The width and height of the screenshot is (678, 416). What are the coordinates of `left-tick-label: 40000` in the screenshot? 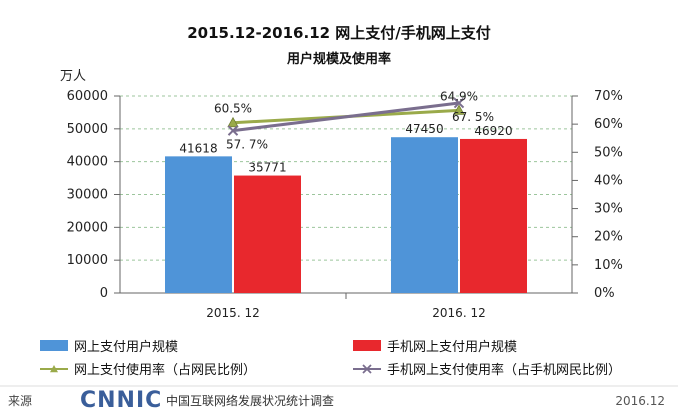 It's located at (87, 162).